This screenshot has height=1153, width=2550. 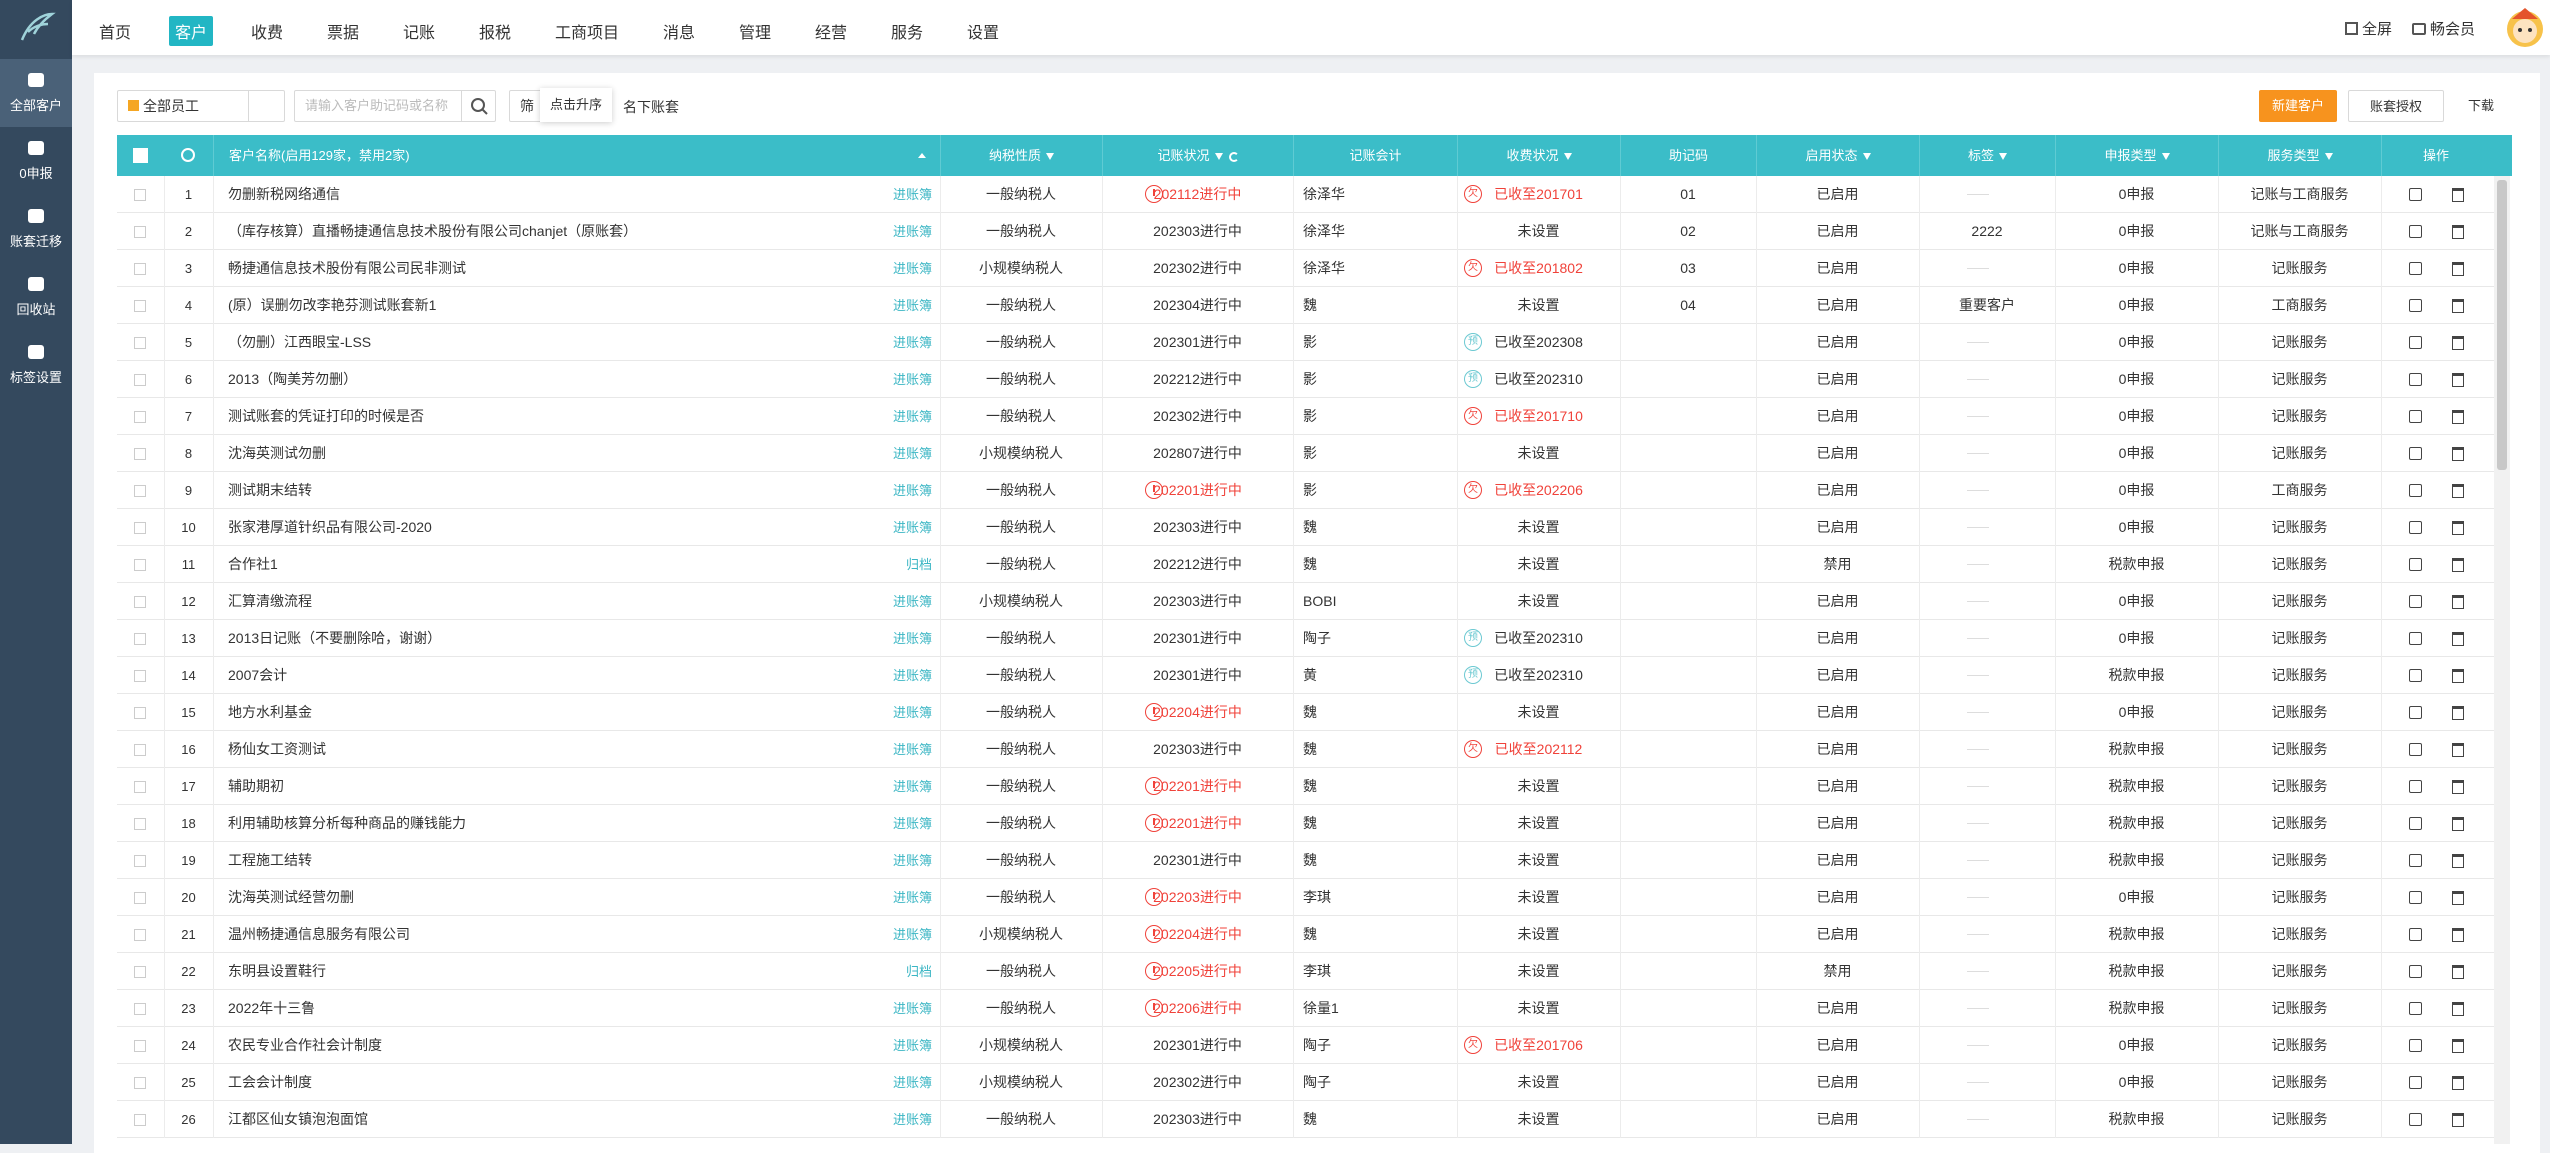 What do you see at coordinates (395, 106) in the screenshot?
I see `search-input: 请输入客户助记码或名称` at bounding box center [395, 106].